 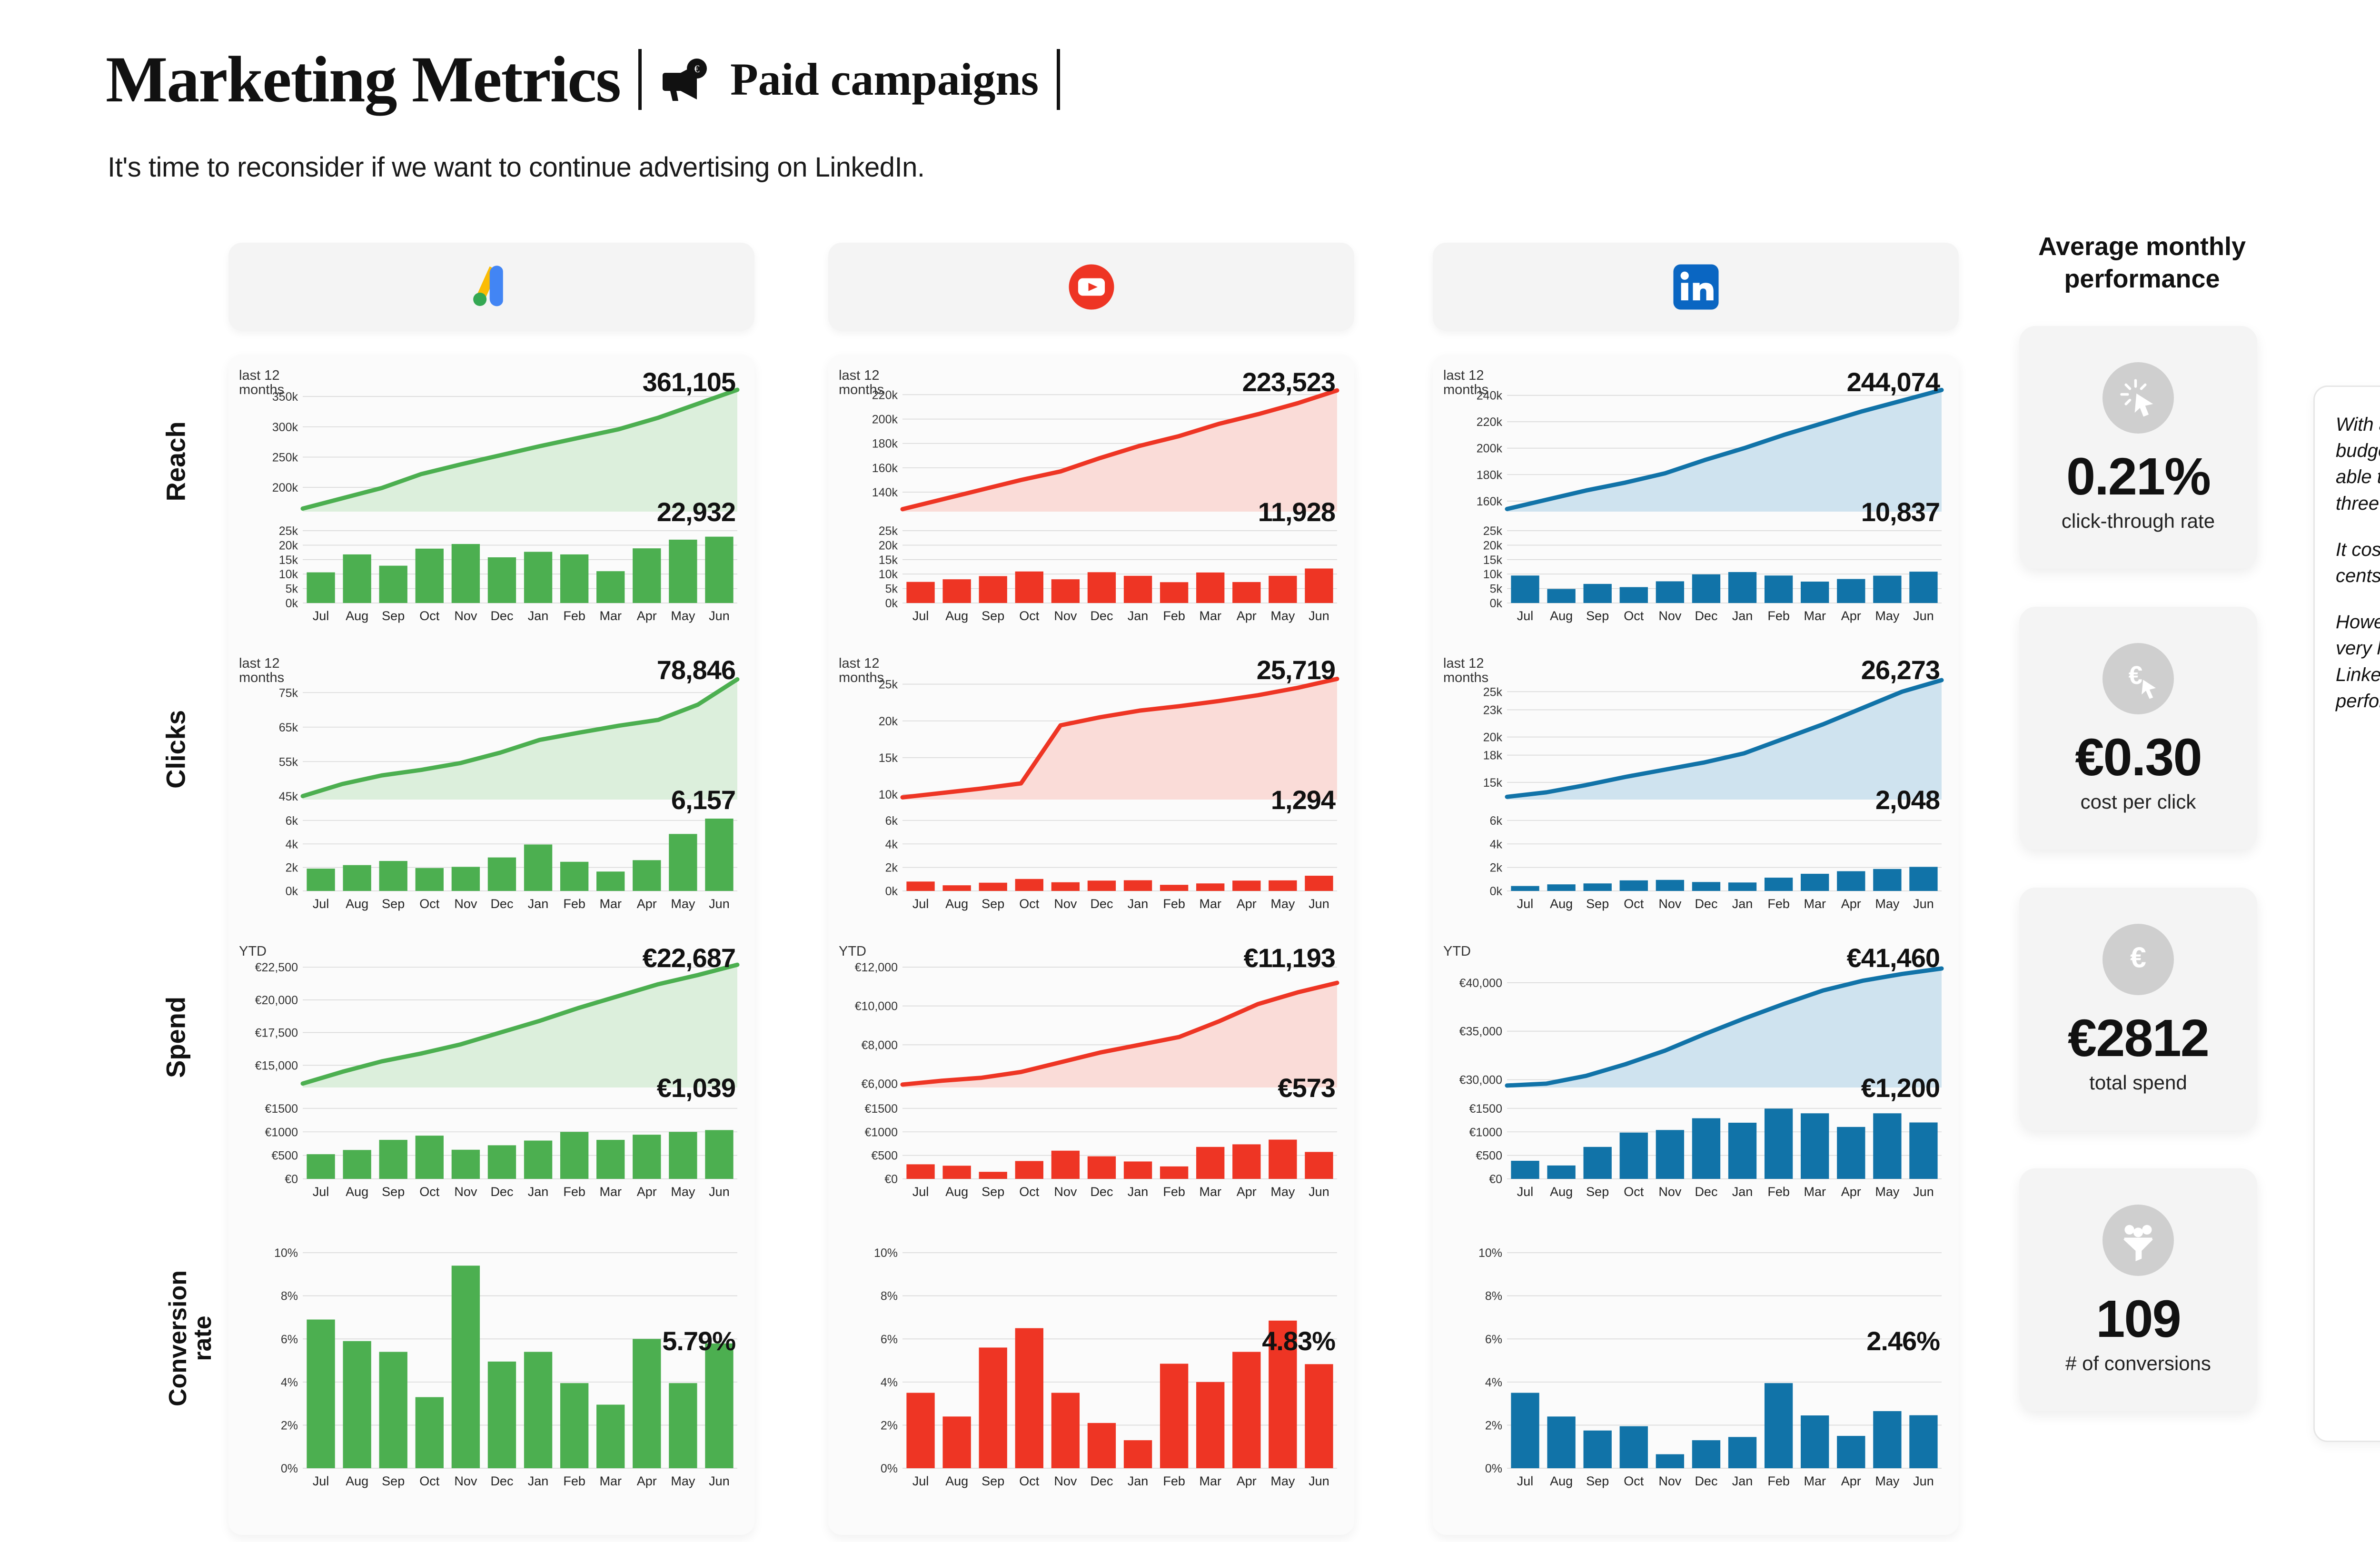 I want to click on headline-value-youtube-clicks-cumulative: 25,719, so click(x=1296, y=670).